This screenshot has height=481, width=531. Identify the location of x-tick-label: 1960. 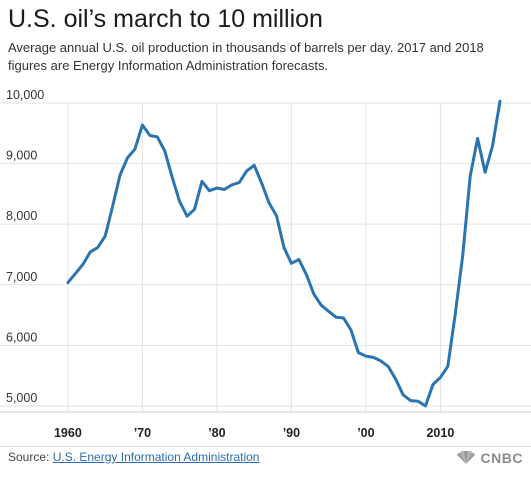
(68, 433).